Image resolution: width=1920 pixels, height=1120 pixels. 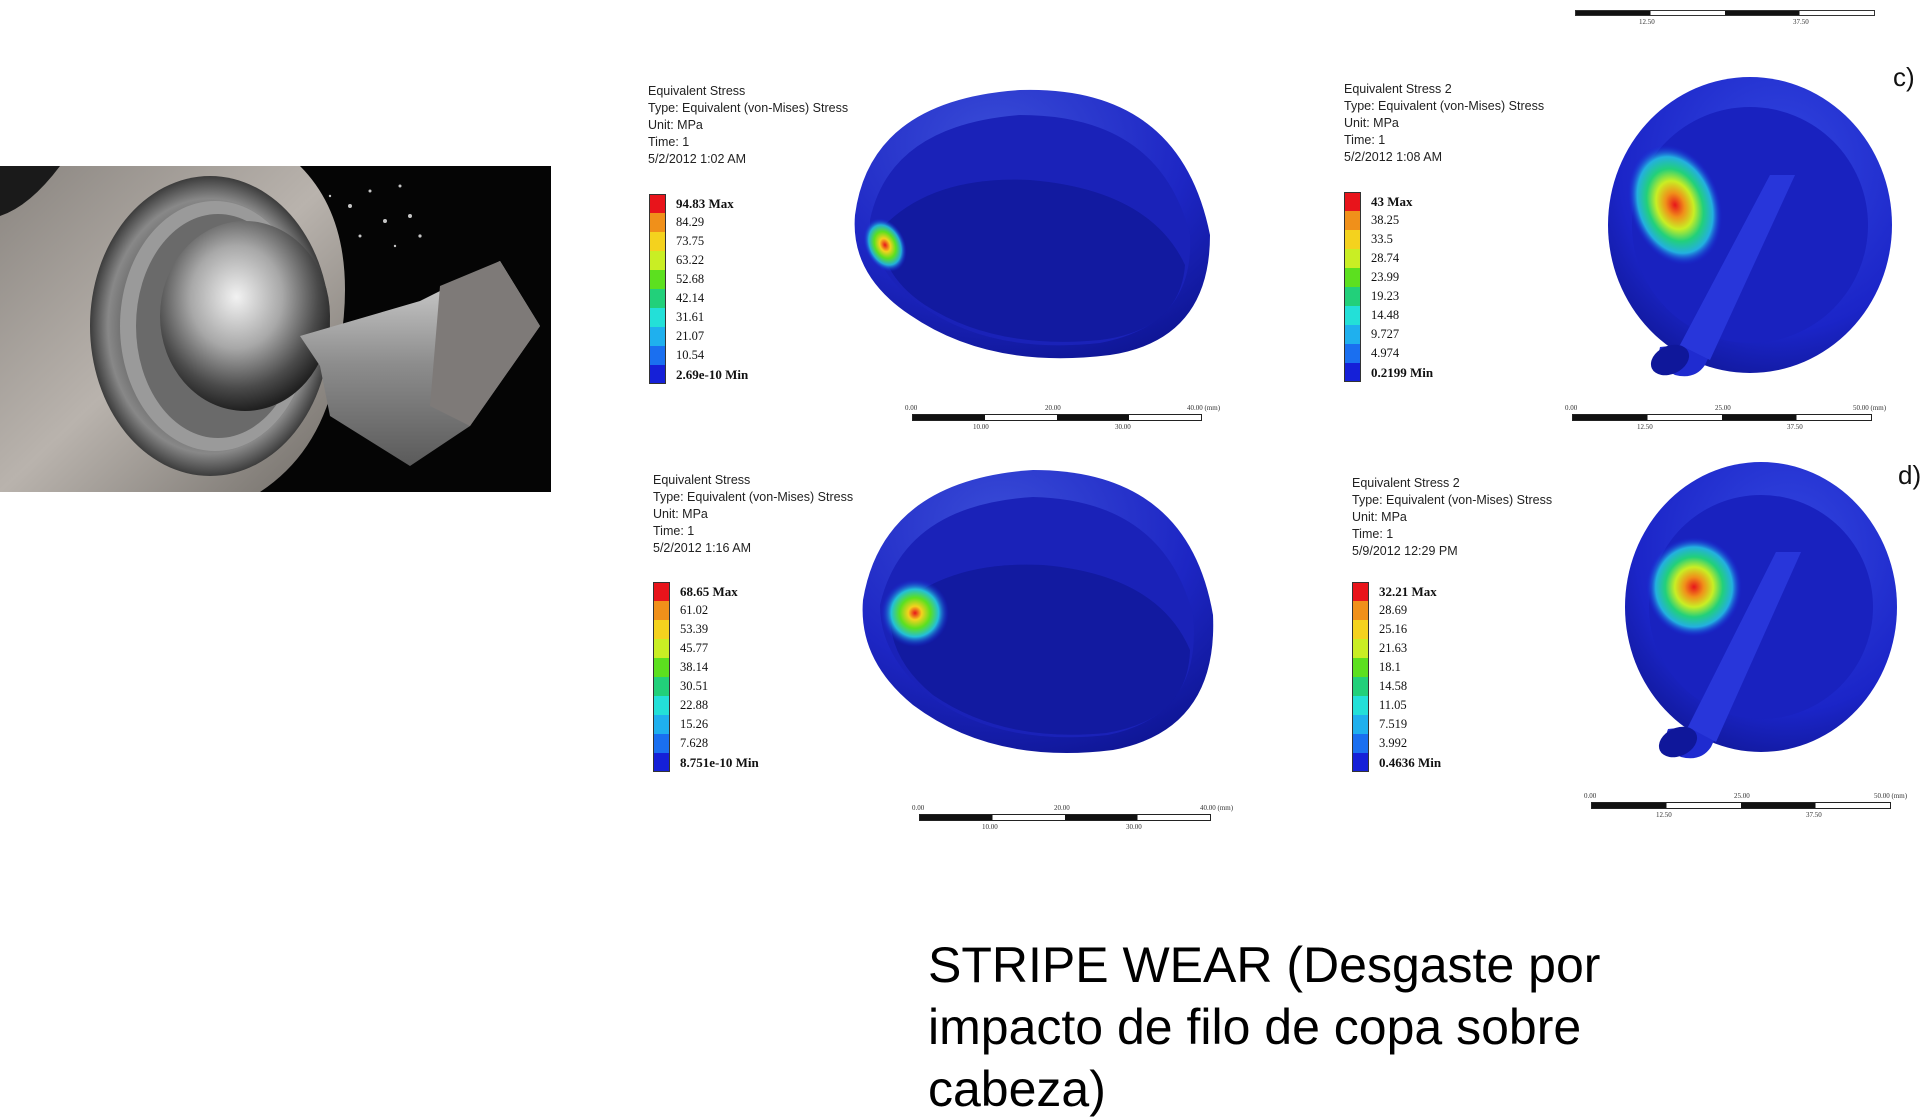 I want to click on legend-value: 4.974, so click(x=1385, y=353).